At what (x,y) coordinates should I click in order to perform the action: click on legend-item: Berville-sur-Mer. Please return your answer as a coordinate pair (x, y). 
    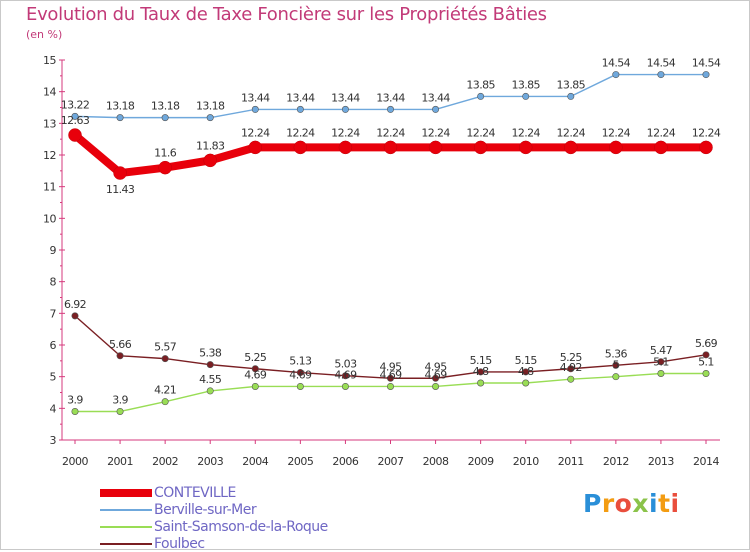
    Looking at the image, I should click on (214, 509).